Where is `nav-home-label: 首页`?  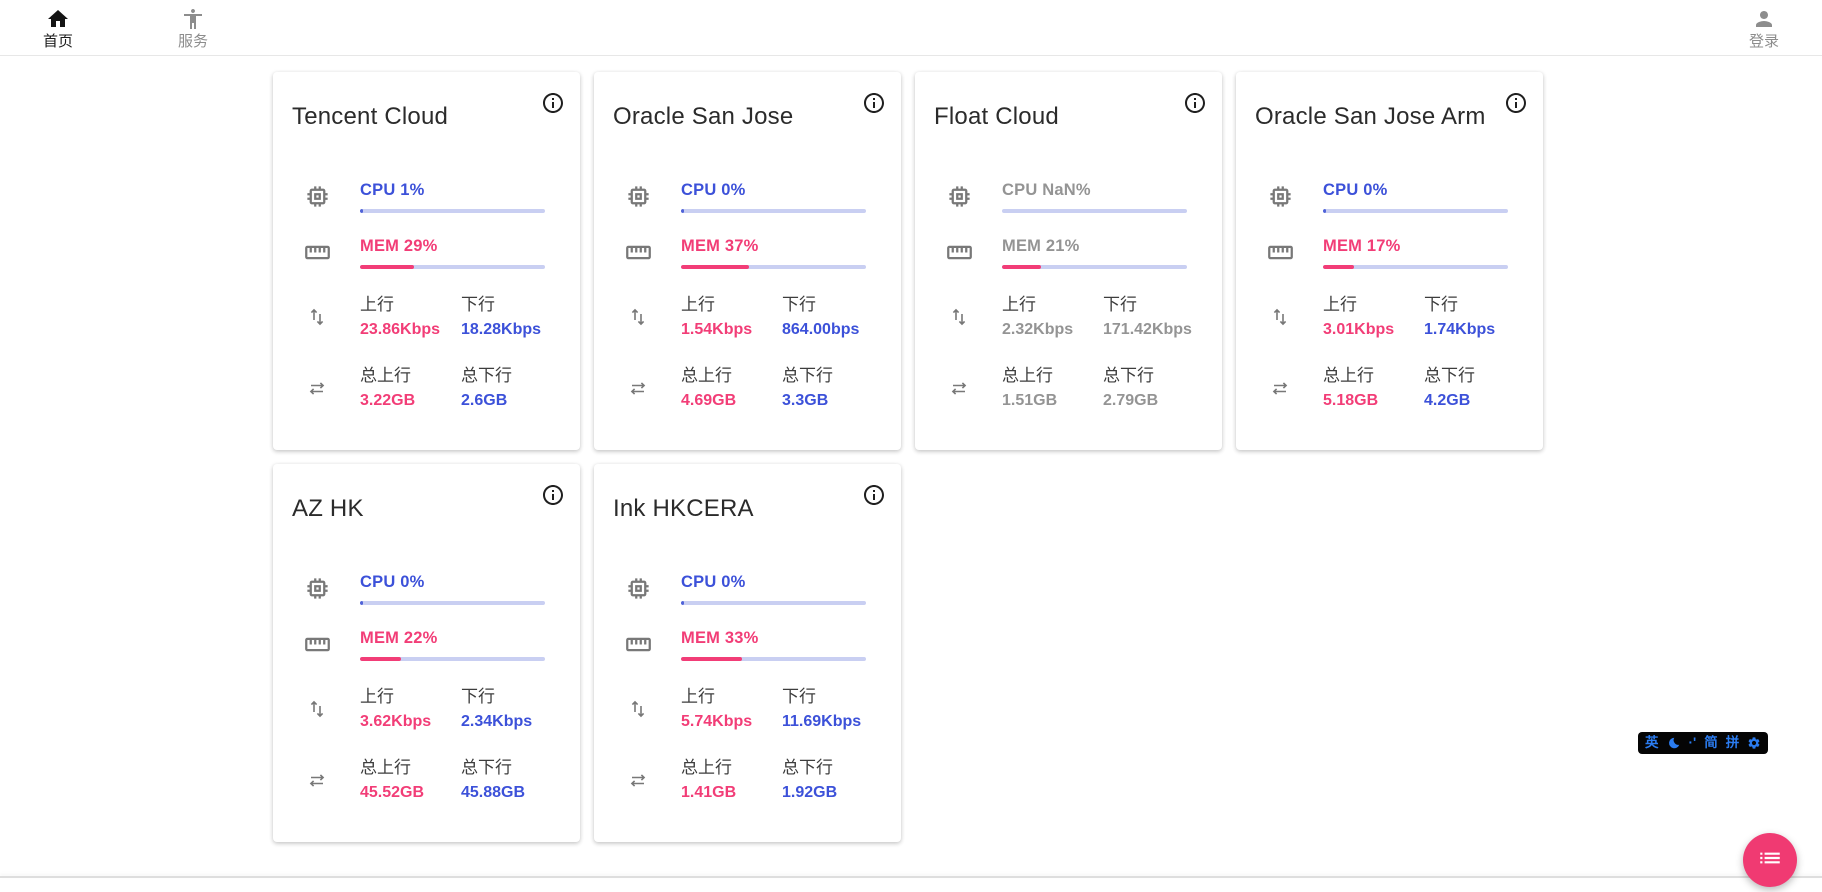
nav-home-label: 首页 is located at coordinates (57, 41).